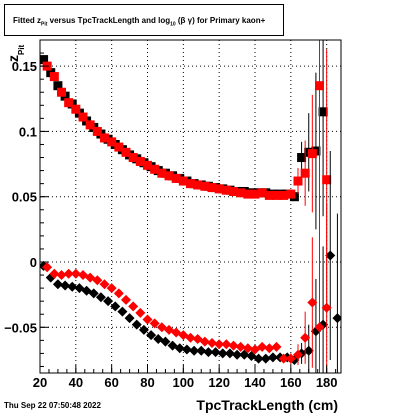 The image size is (400, 414). I want to click on x-tick-label: 80, so click(147, 382).